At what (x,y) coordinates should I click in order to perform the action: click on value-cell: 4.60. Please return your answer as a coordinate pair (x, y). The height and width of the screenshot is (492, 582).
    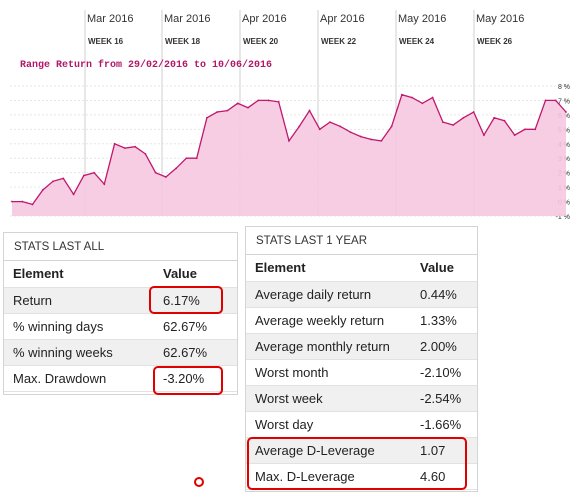
    Looking at the image, I should click on (444, 476).